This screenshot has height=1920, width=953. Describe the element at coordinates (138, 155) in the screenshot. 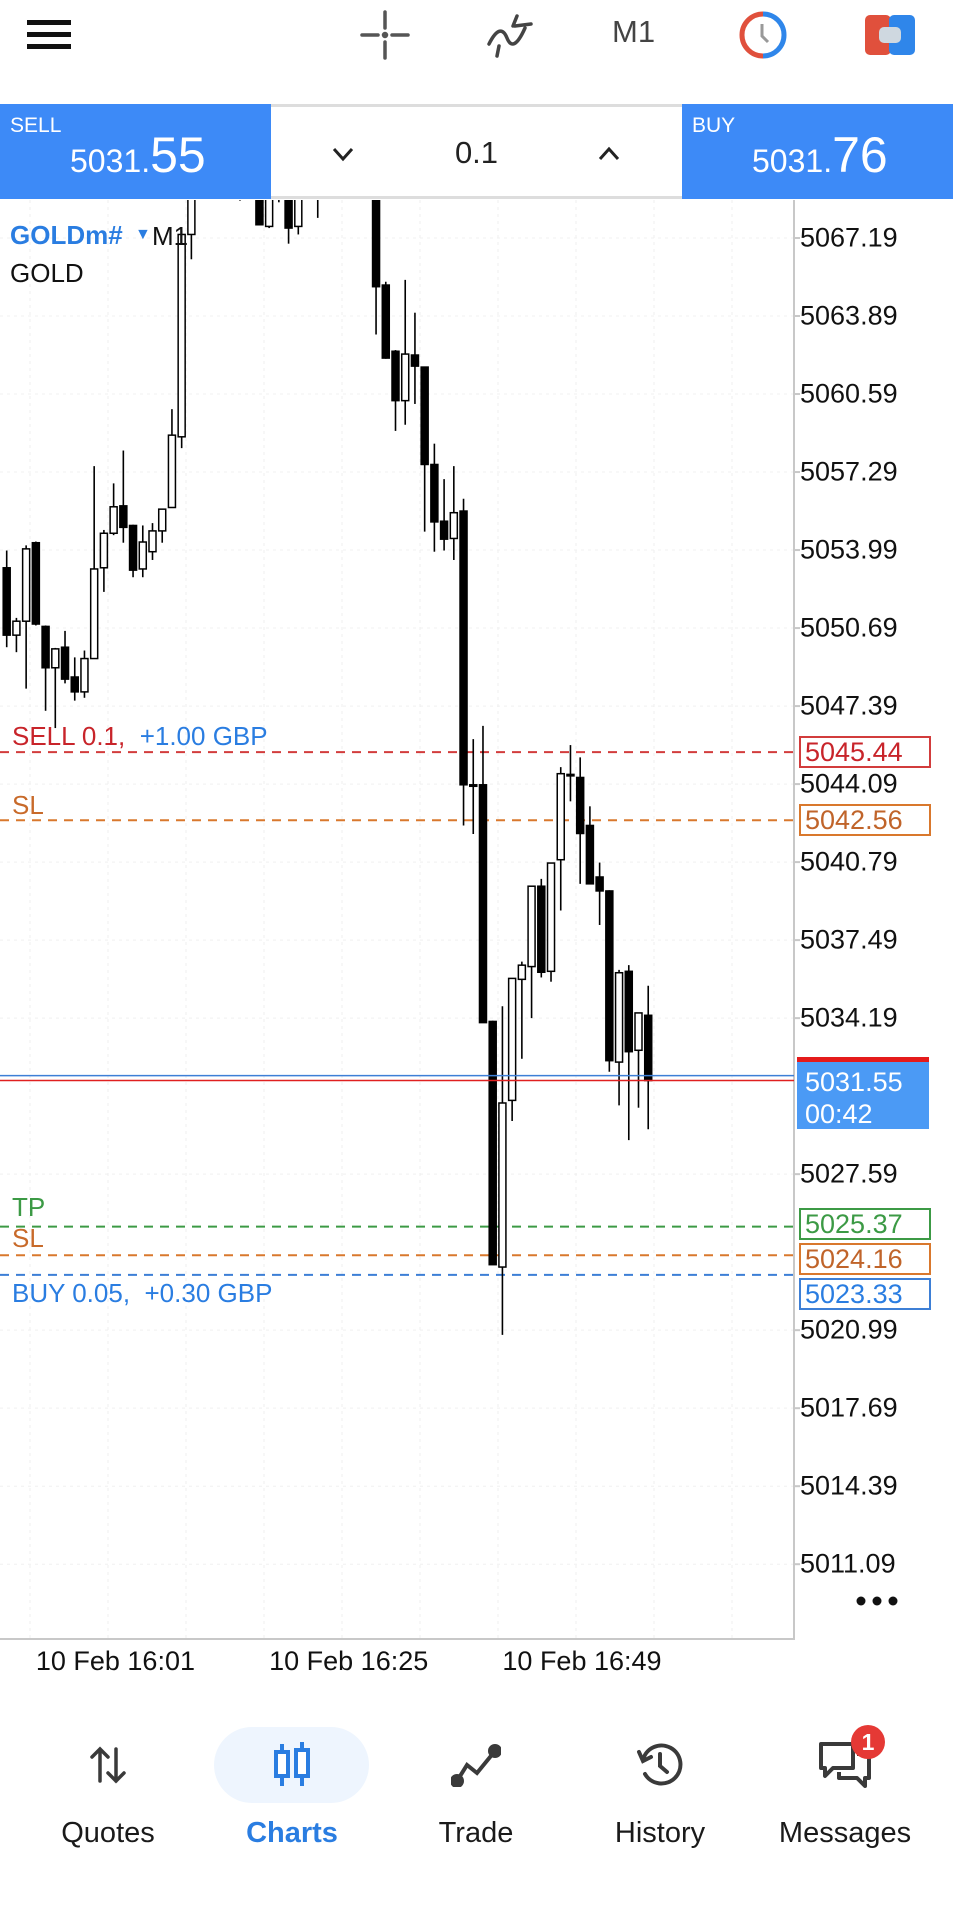

I see `sell-price: 5031.55` at that location.